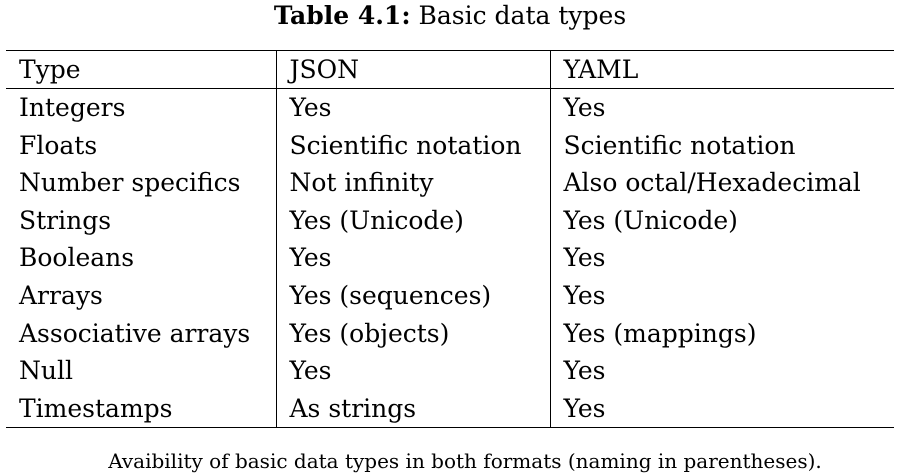  I want to click on table-caption: Table 4.1: Basic data types, so click(450, 16).